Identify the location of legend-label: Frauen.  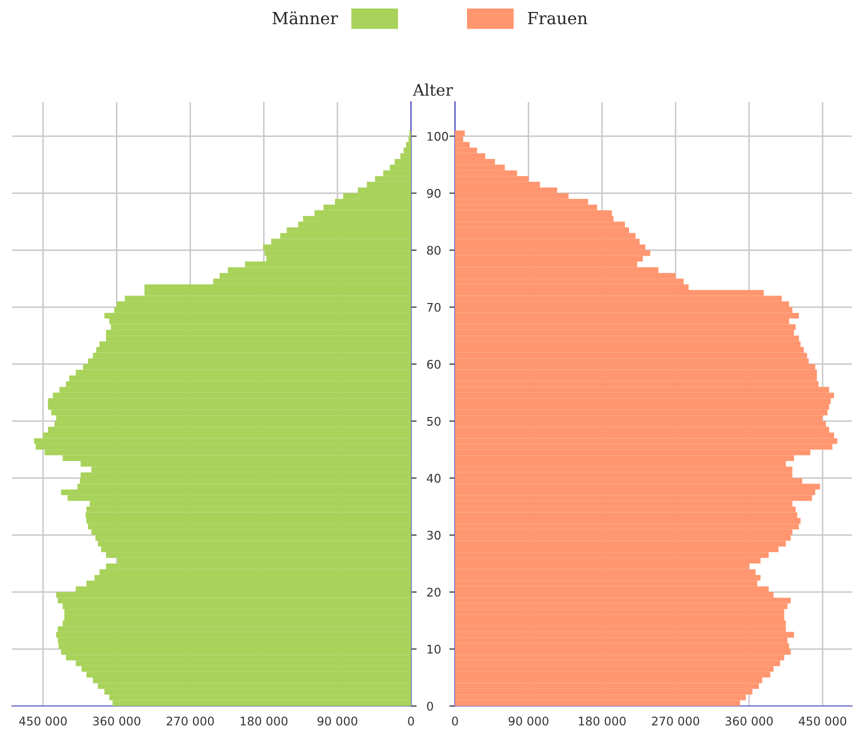
(558, 18).